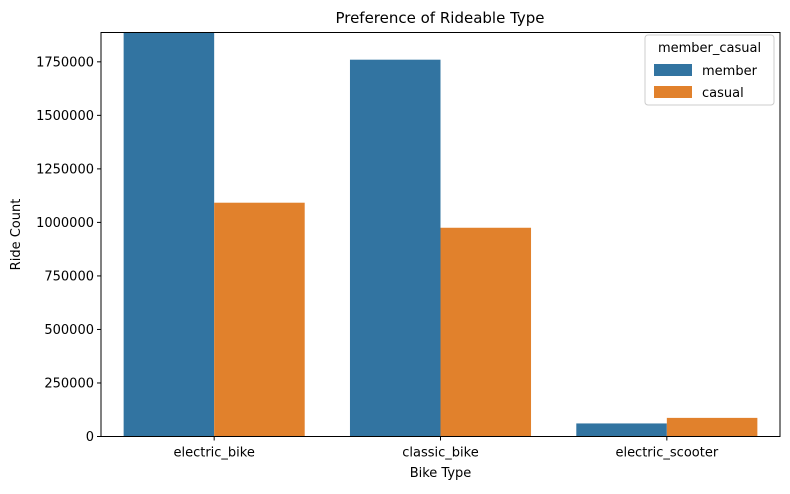 This screenshot has height=494, width=790. I want to click on legend-entries: member casual, so click(706, 82).